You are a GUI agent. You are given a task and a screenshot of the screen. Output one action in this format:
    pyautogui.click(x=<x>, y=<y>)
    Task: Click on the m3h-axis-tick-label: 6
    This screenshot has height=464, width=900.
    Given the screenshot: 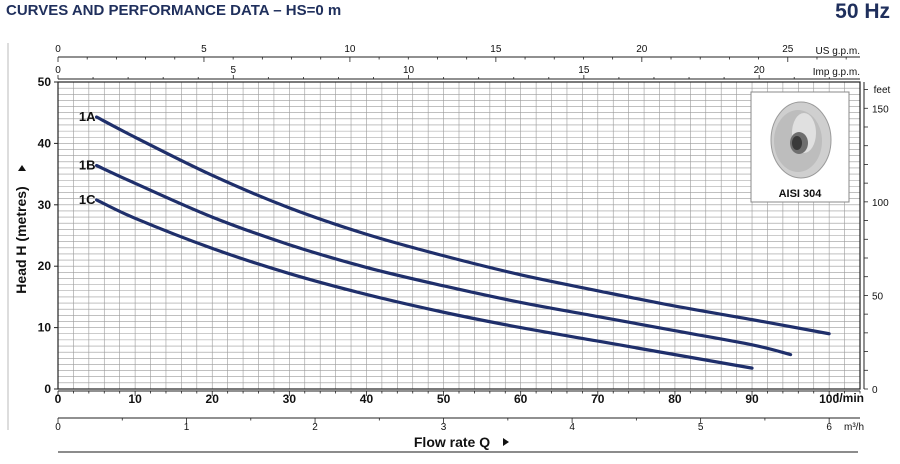 What is the action you would take?
    pyautogui.click(x=829, y=427)
    